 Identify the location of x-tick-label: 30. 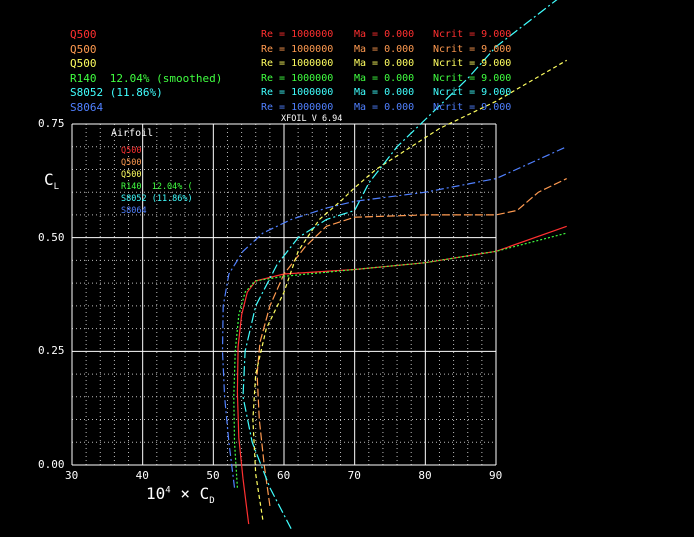
(72, 475).